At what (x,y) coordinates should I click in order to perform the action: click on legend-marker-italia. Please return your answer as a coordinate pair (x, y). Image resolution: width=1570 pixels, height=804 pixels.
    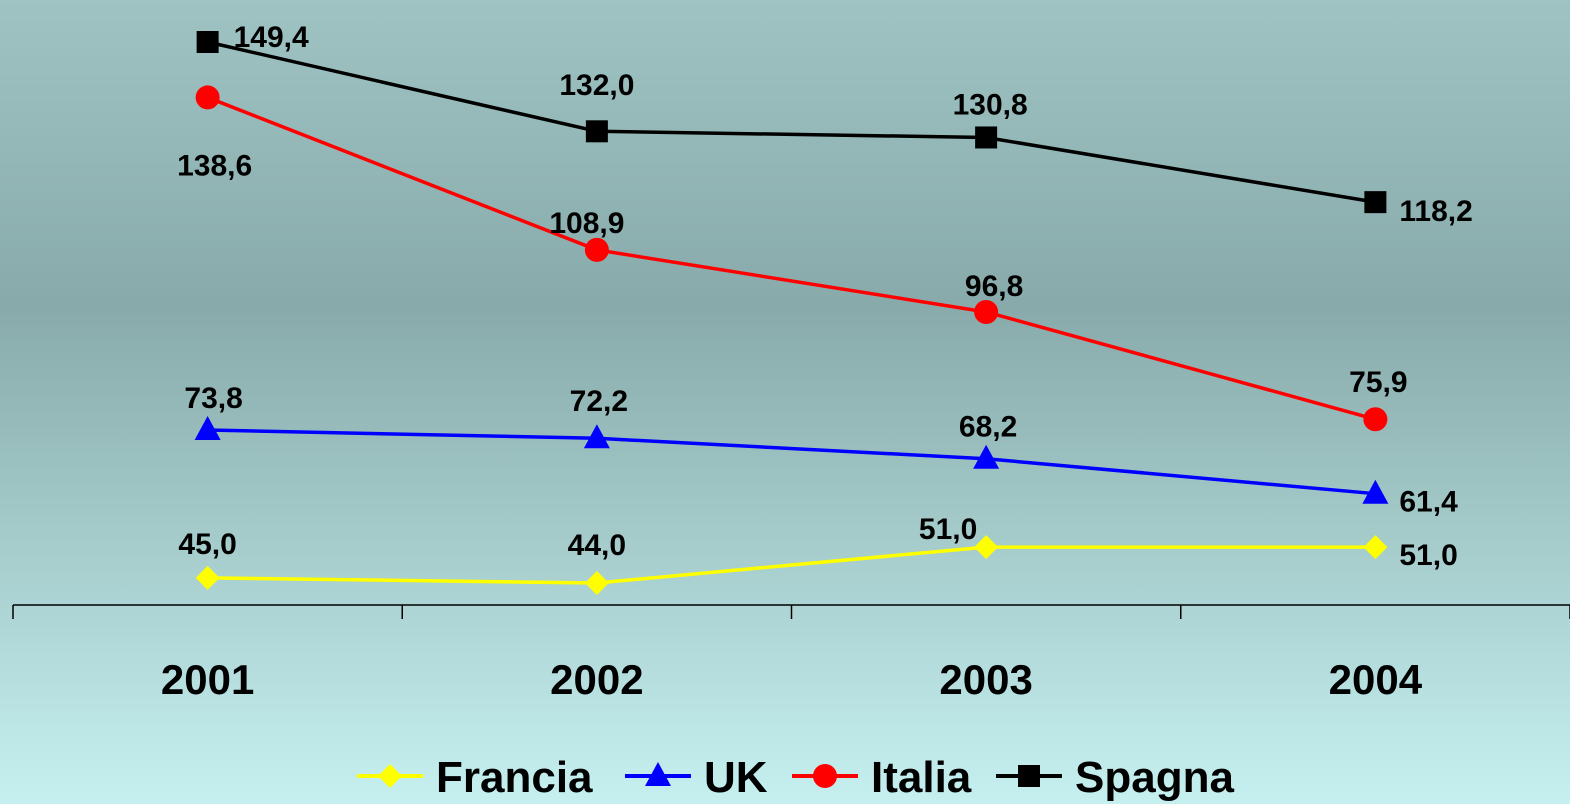
    Looking at the image, I should click on (825, 776).